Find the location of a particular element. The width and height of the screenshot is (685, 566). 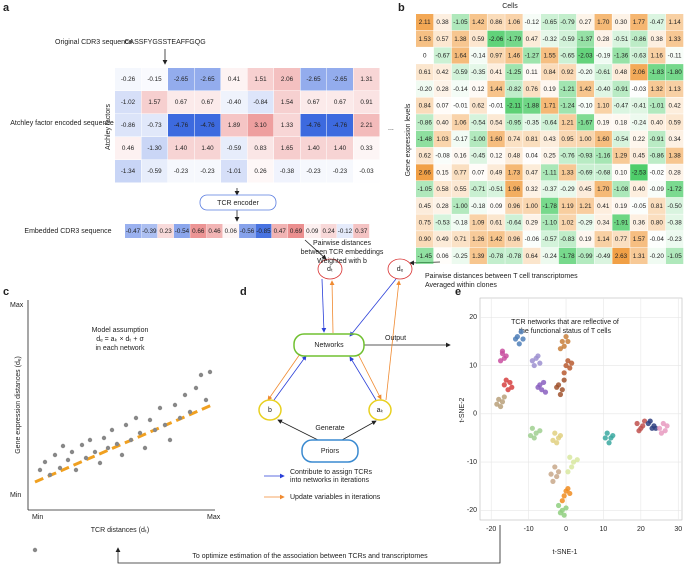

matrix-value: 2.06 is located at coordinates (639, 72).